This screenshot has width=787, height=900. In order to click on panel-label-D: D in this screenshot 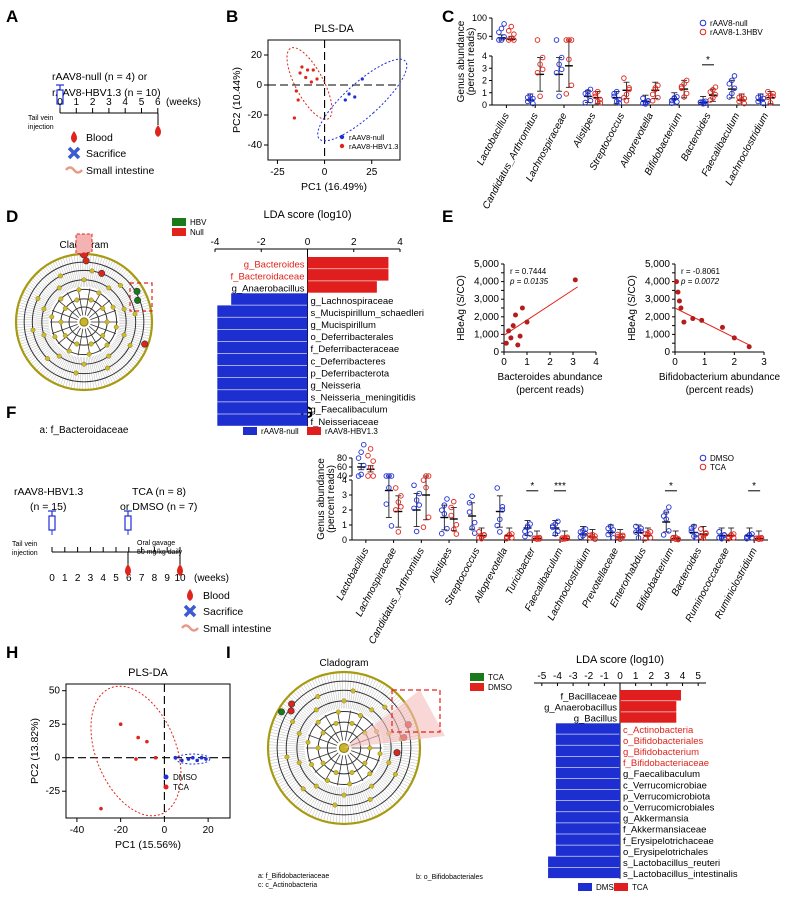, I will do `click(12, 216)`.